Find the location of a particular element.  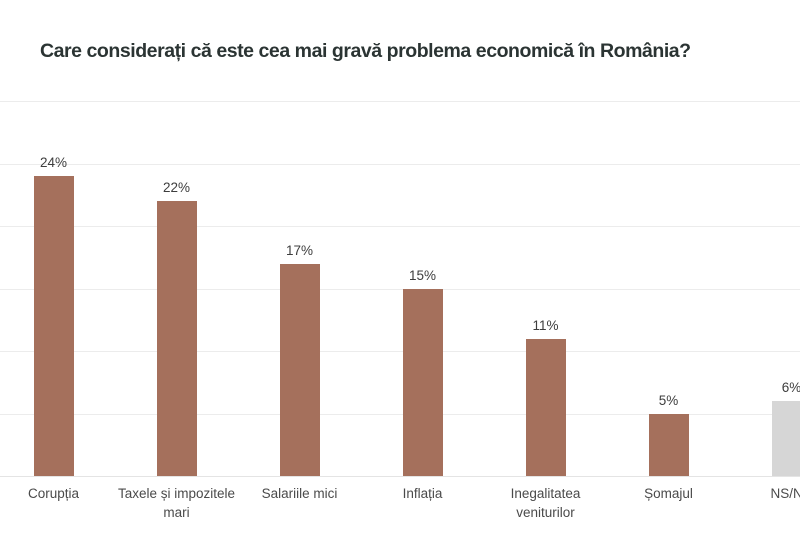

category-label: Inegalitatea veniturilor is located at coordinates (545, 503).